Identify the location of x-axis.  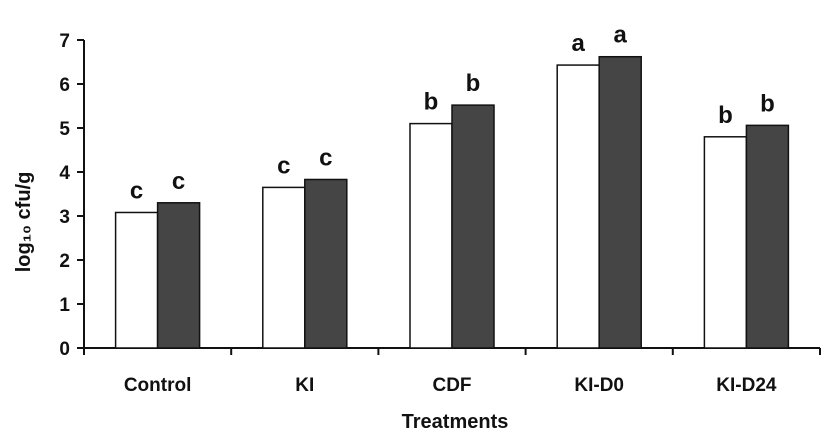
(452, 351).